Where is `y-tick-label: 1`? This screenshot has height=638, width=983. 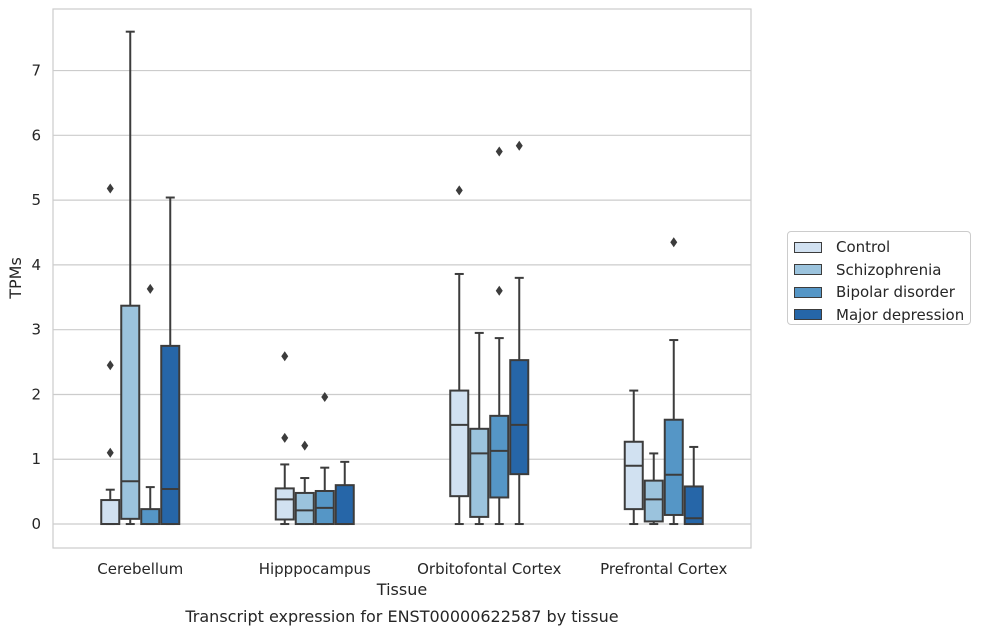 y-tick-label: 1 is located at coordinates (36, 459).